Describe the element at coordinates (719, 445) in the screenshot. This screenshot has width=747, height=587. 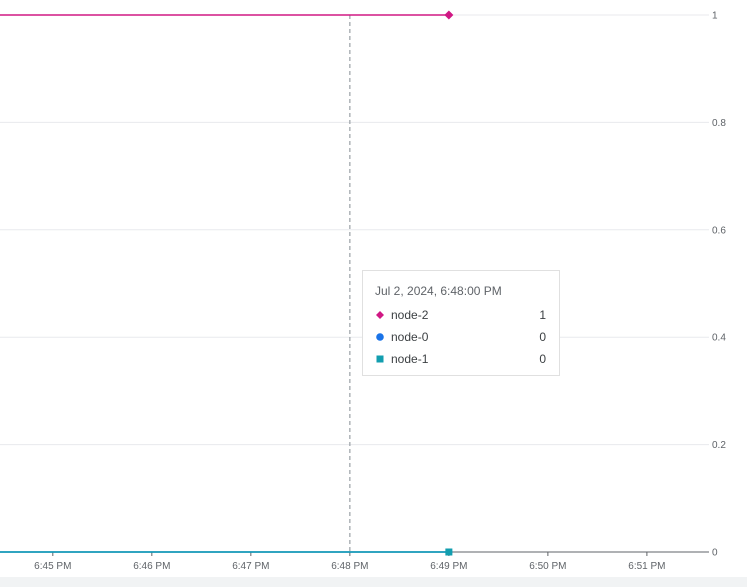
I see `y-tick-label: 0.2` at that location.